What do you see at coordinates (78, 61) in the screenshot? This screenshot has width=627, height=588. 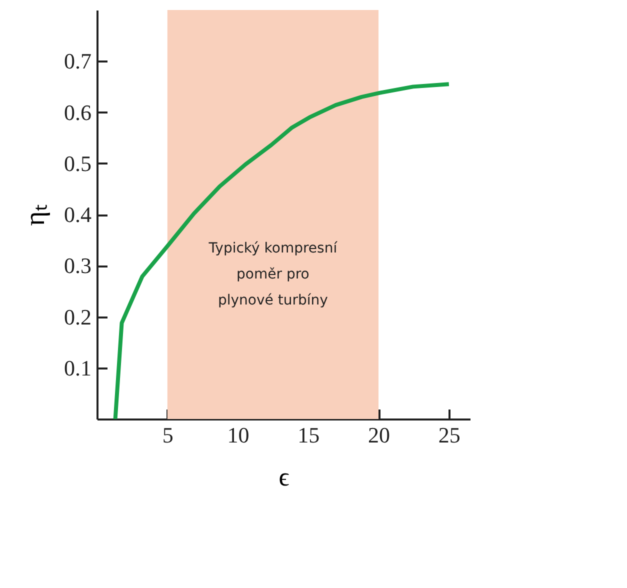 I see `y-tick-label: 0.7` at bounding box center [78, 61].